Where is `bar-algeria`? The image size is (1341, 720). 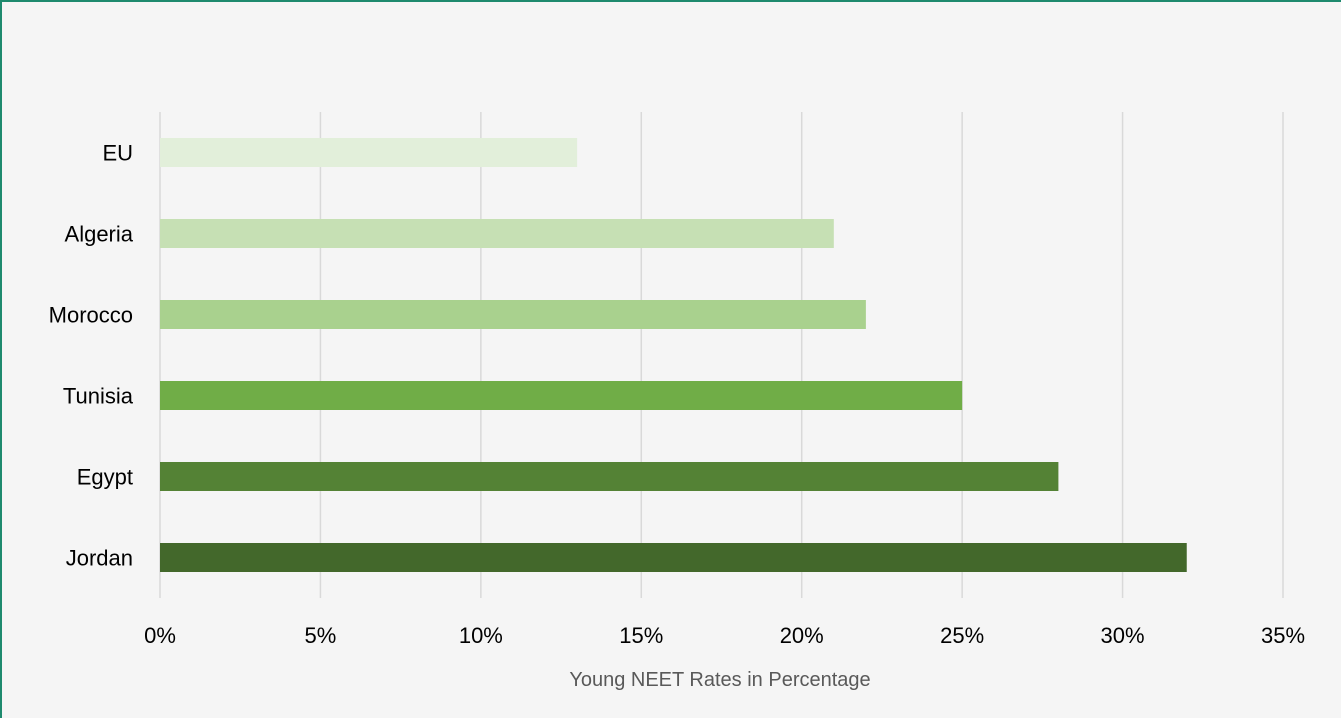
bar-algeria is located at coordinates (497, 233).